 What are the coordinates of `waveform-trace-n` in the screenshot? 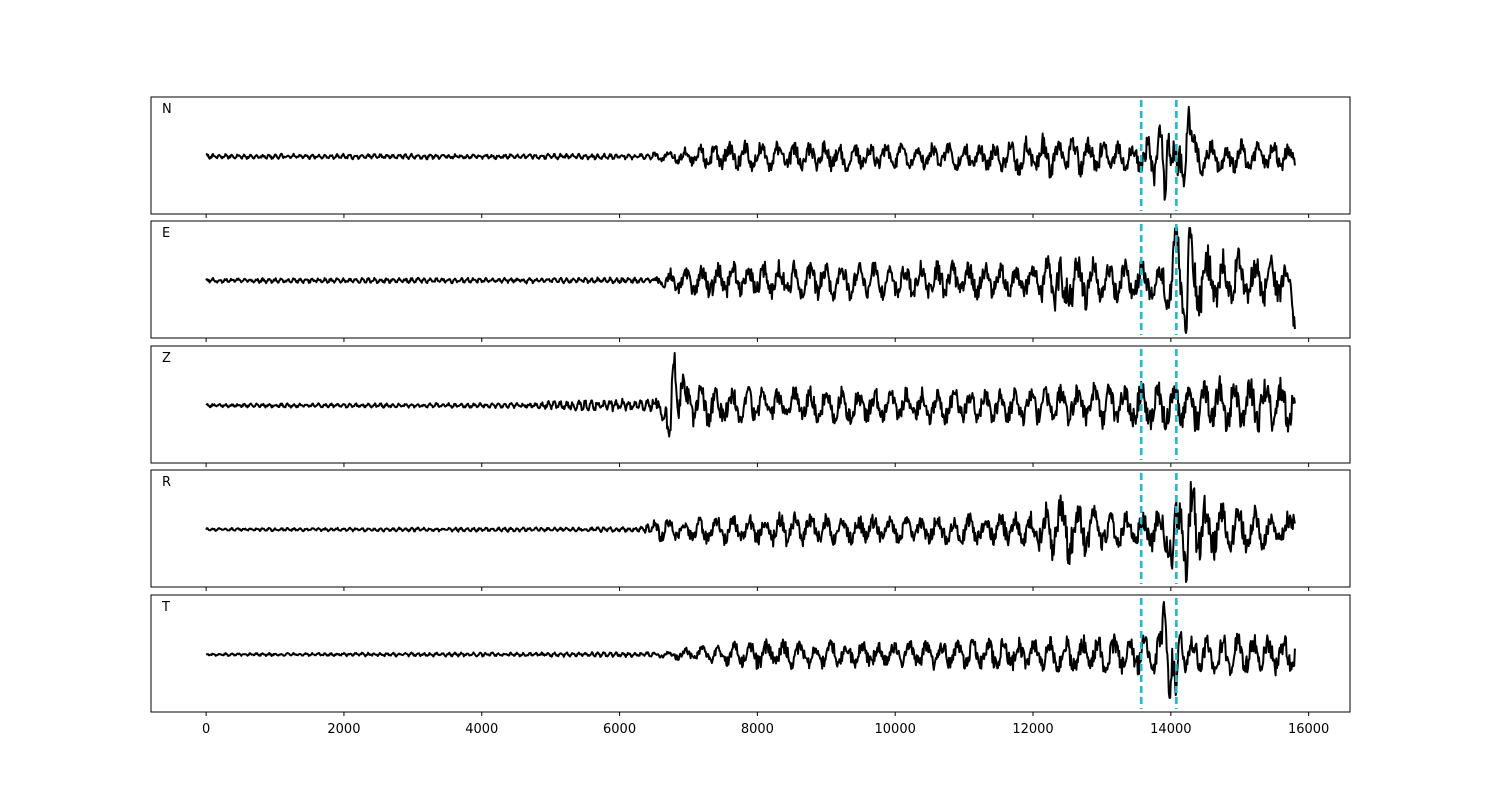 It's located at (750, 153).